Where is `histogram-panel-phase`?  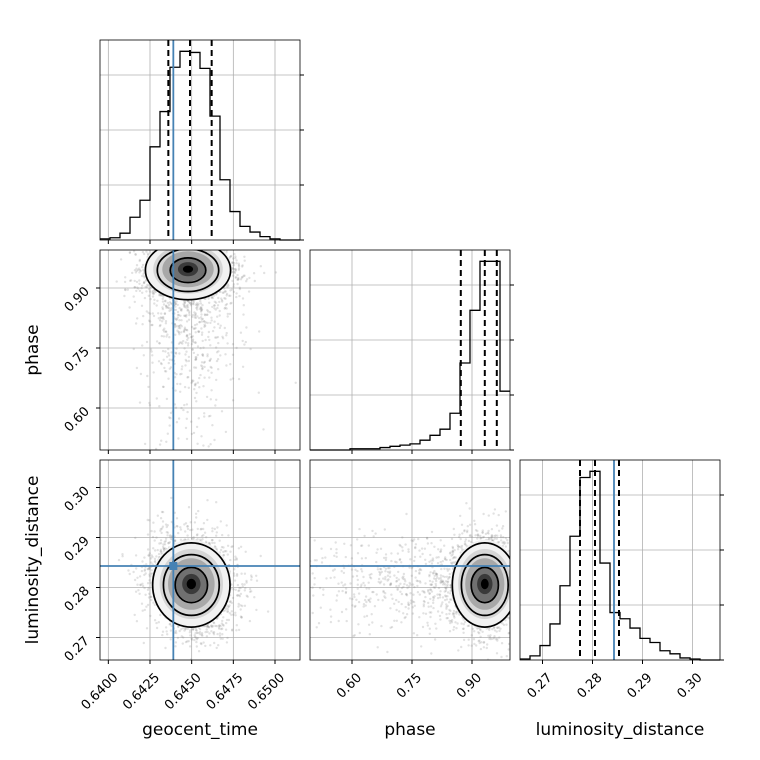
histogram-panel-phase is located at coordinates (411, 351).